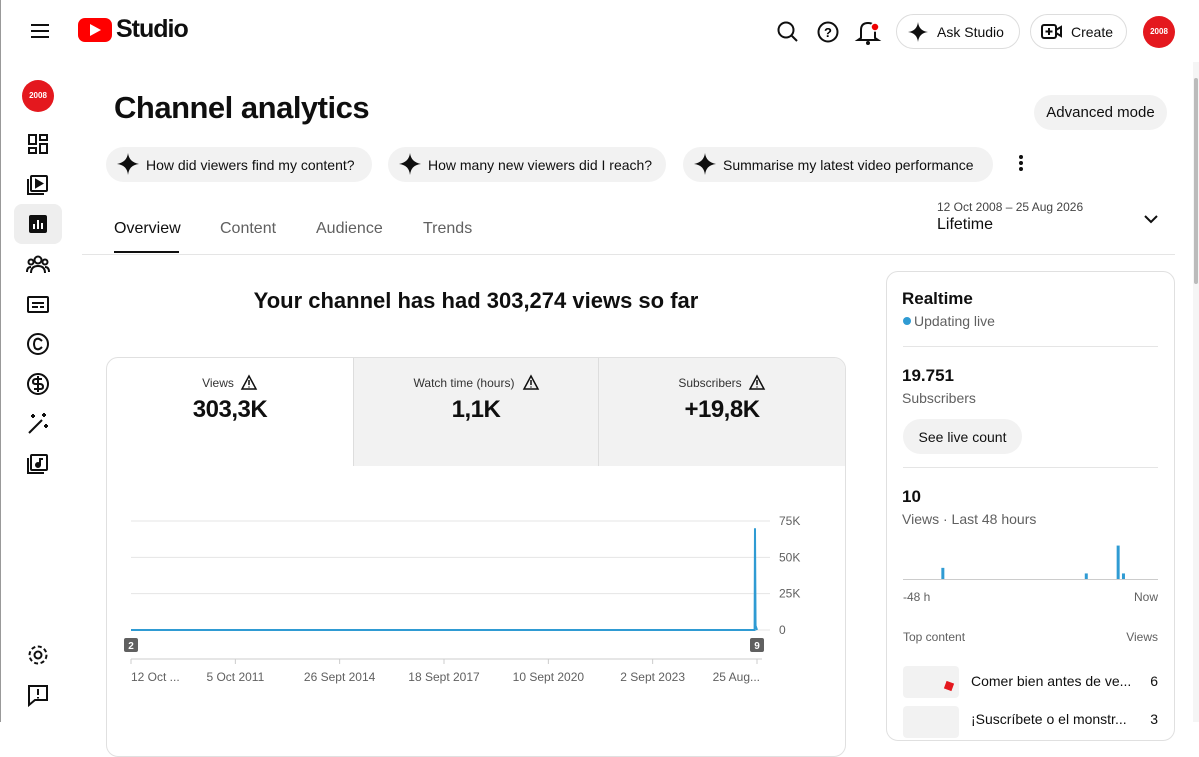 This screenshot has height=757, width=1199. What do you see at coordinates (965, 224) in the screenshot?
I see `period: Lifetime` at bounding box center [965, 224].